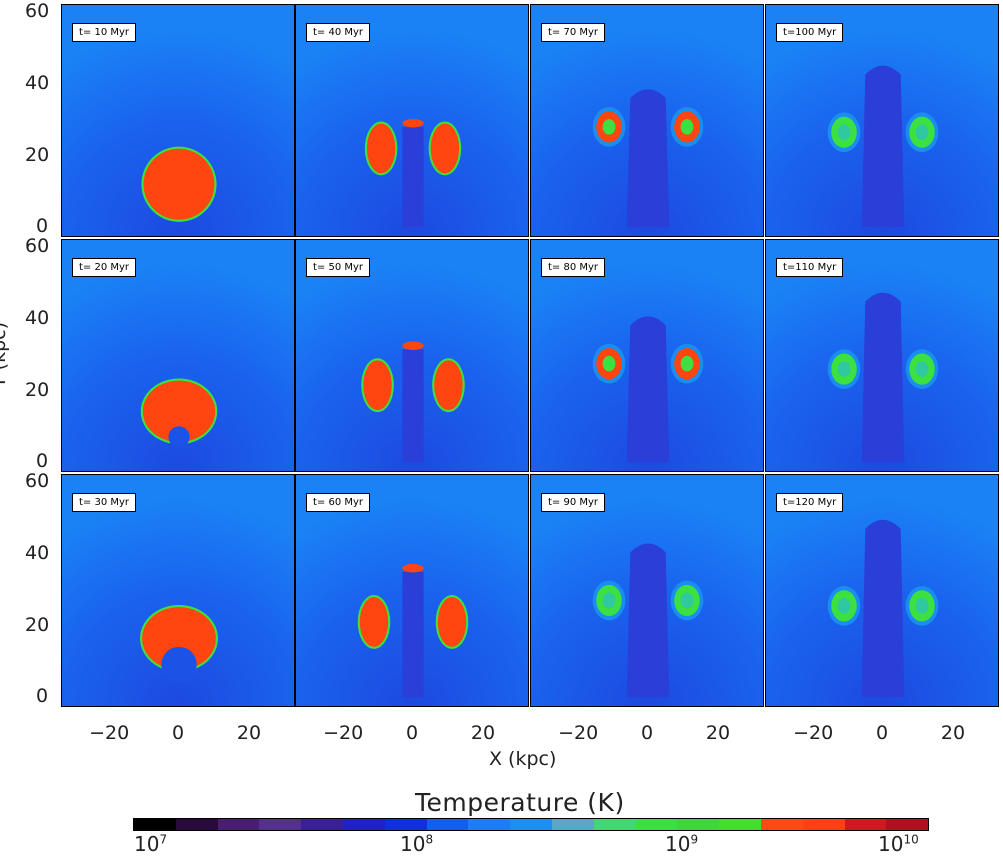 This screenshot has width=1003, height=856. Describe the element at coordinates (520, 802) in the screenshot. I see `colorbar-title: Temperature (K)` at that location.